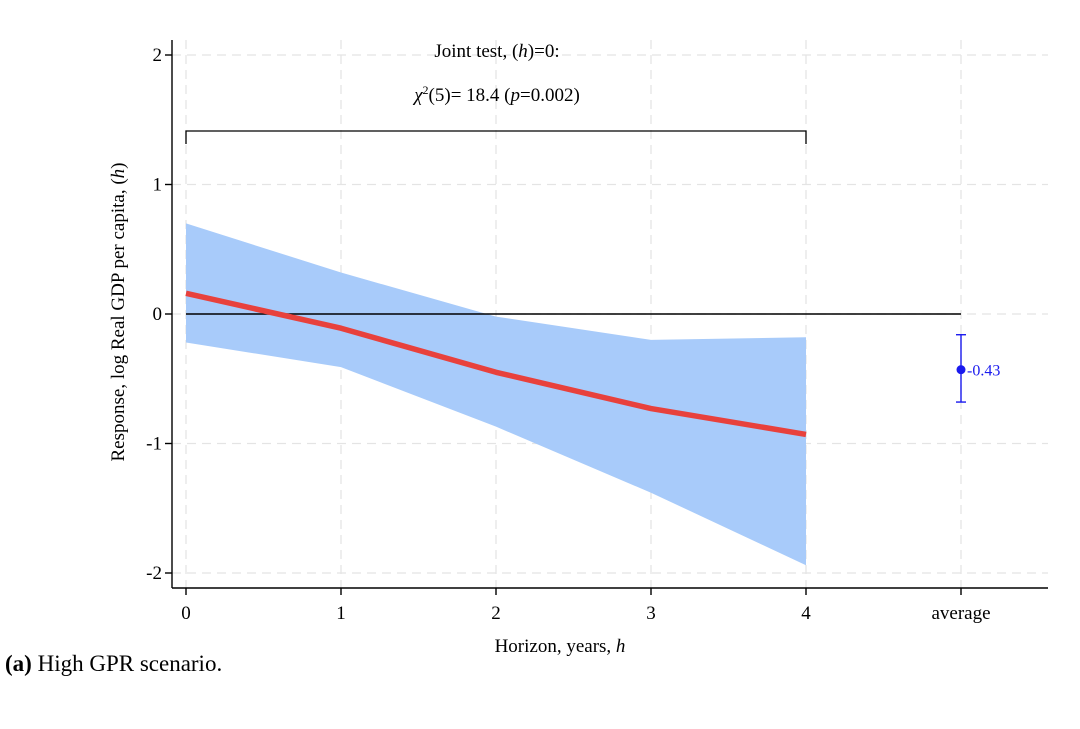  I want to click on x-tick-label: average, so click(960, 613).